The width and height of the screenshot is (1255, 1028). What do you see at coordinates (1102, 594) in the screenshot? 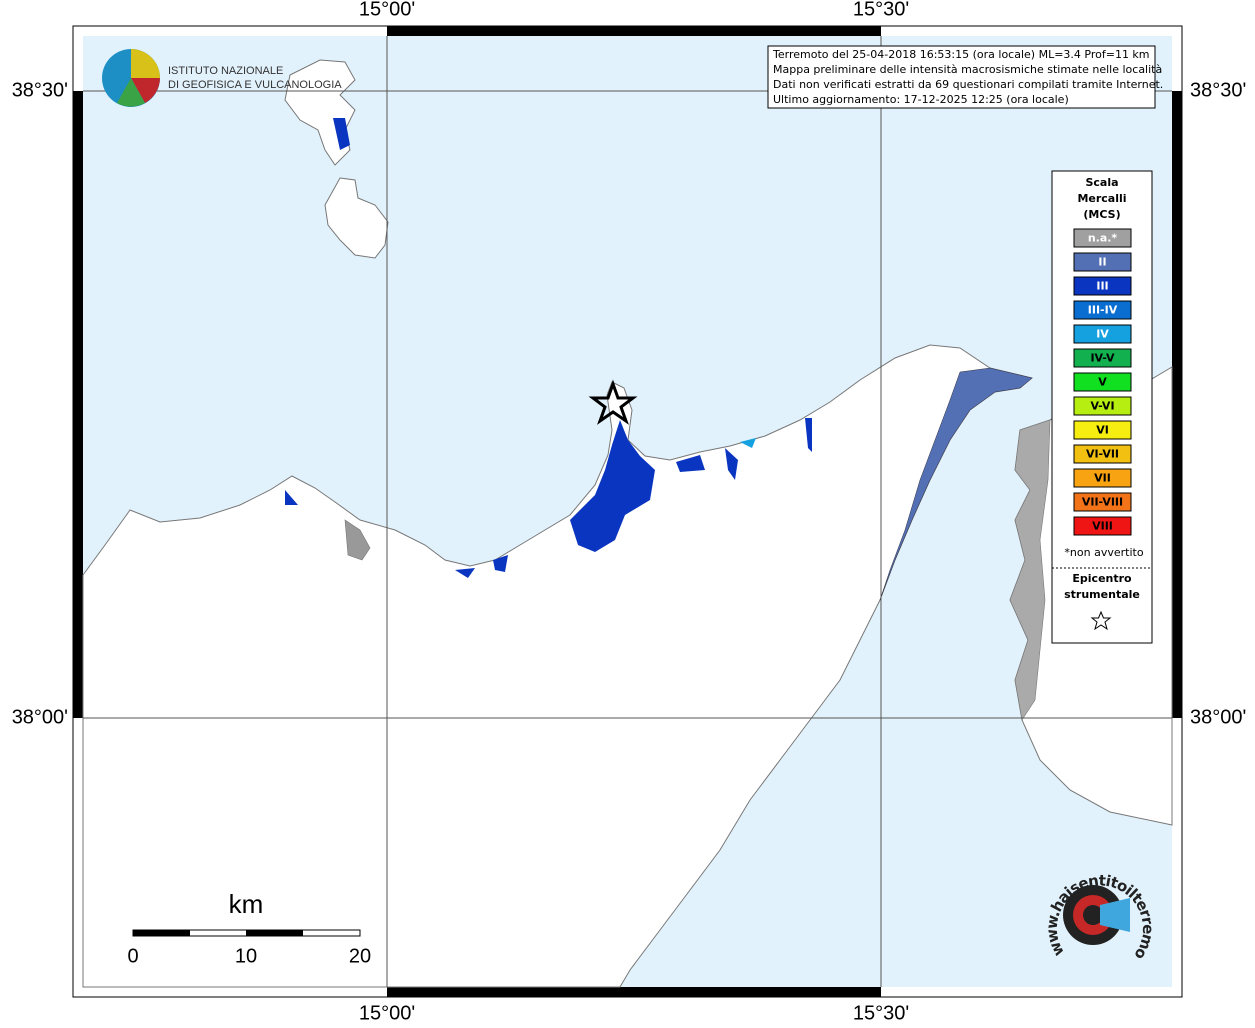
I see `legend-epicenter: strumentale` at bounding box center [1102, 594].